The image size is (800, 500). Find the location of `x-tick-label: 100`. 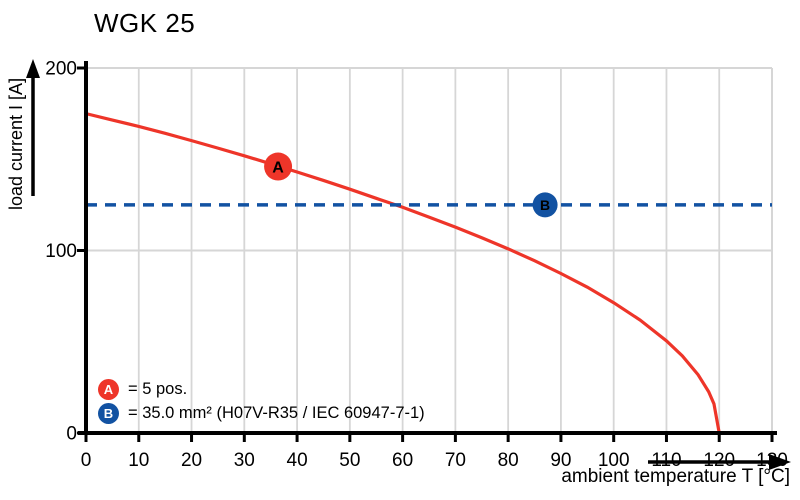

x-tick-label: 100 is located at coordinates (614, 460).